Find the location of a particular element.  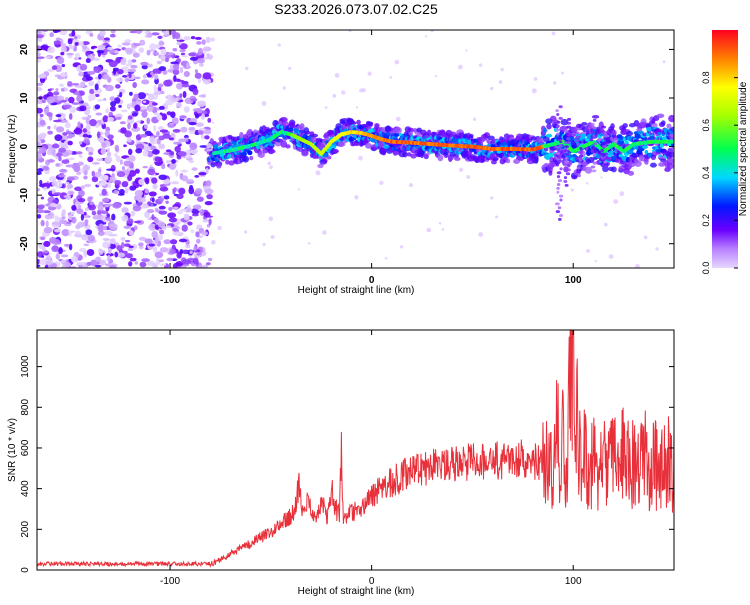

spectrogram-signal-band is located at coordinates (440, 163).